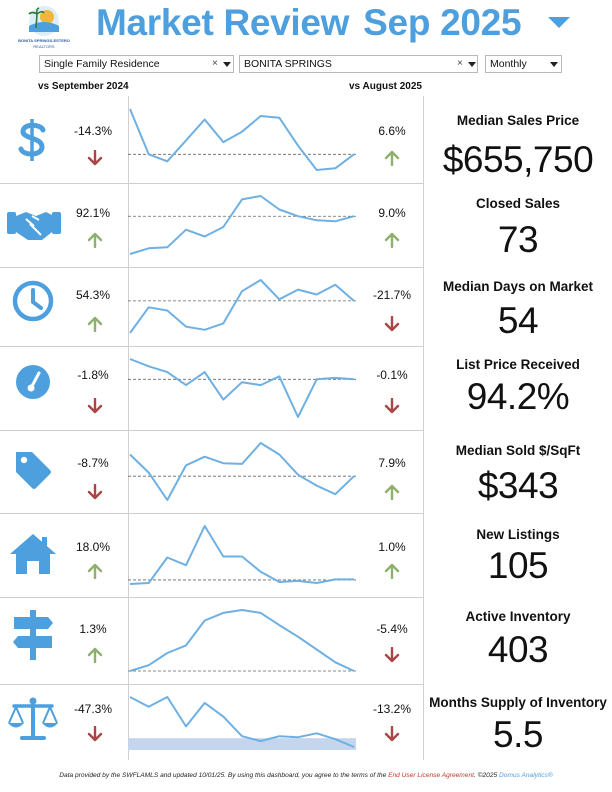 The image size is (612, 792). What do you see at coordinates (93, 213) in the screenshot?
I see `yoy-change: 92.1%` at bounding box center [93, 213].